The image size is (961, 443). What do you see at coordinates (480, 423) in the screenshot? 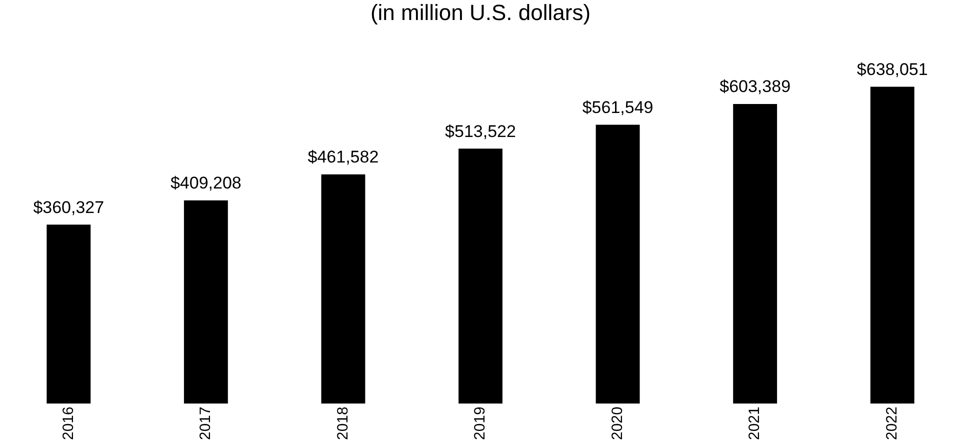
I see `x-tick-label: 2019` at bounding box center [480, 423].